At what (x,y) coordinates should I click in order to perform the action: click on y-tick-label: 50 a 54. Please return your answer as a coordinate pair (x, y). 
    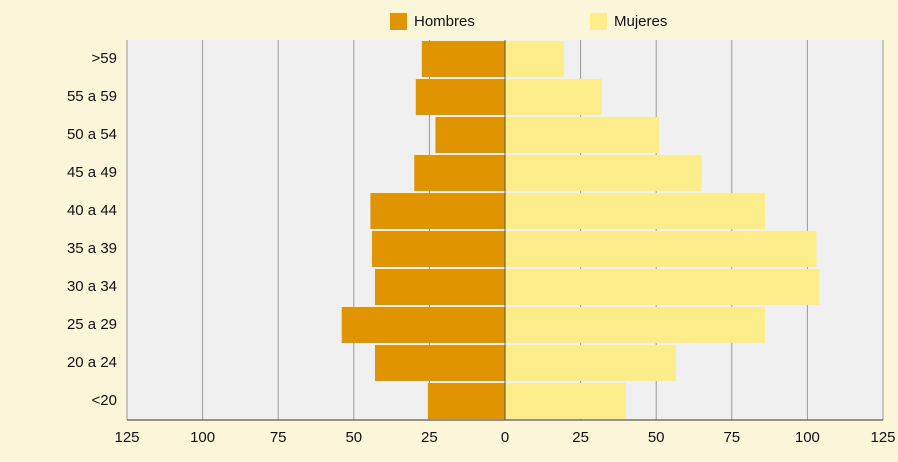
    Looking at the image, I should click on (92, 134).